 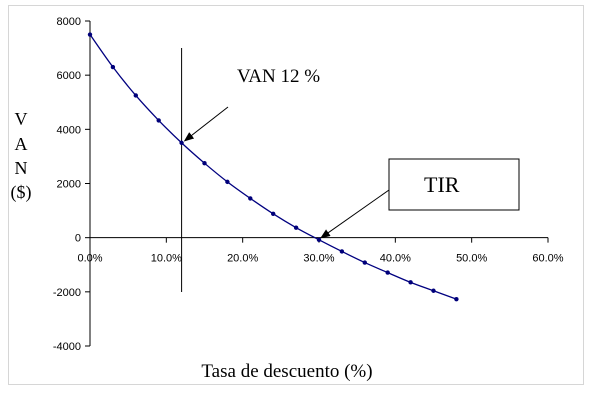 I want to click on x-tick-labels: 0.0% 10.0% 20.0% 30.0% 40.0% 50.0% 60.0%, so click(x=320, y=259).